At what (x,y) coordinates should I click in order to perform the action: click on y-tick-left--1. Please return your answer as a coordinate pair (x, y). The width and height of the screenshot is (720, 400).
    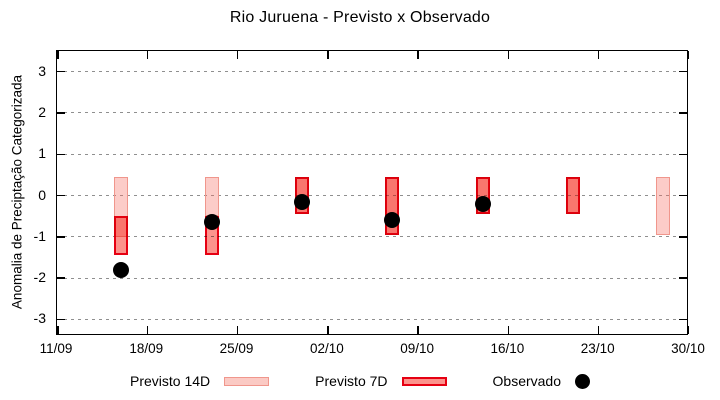
    Looking at the image, I should click on (61, 237).